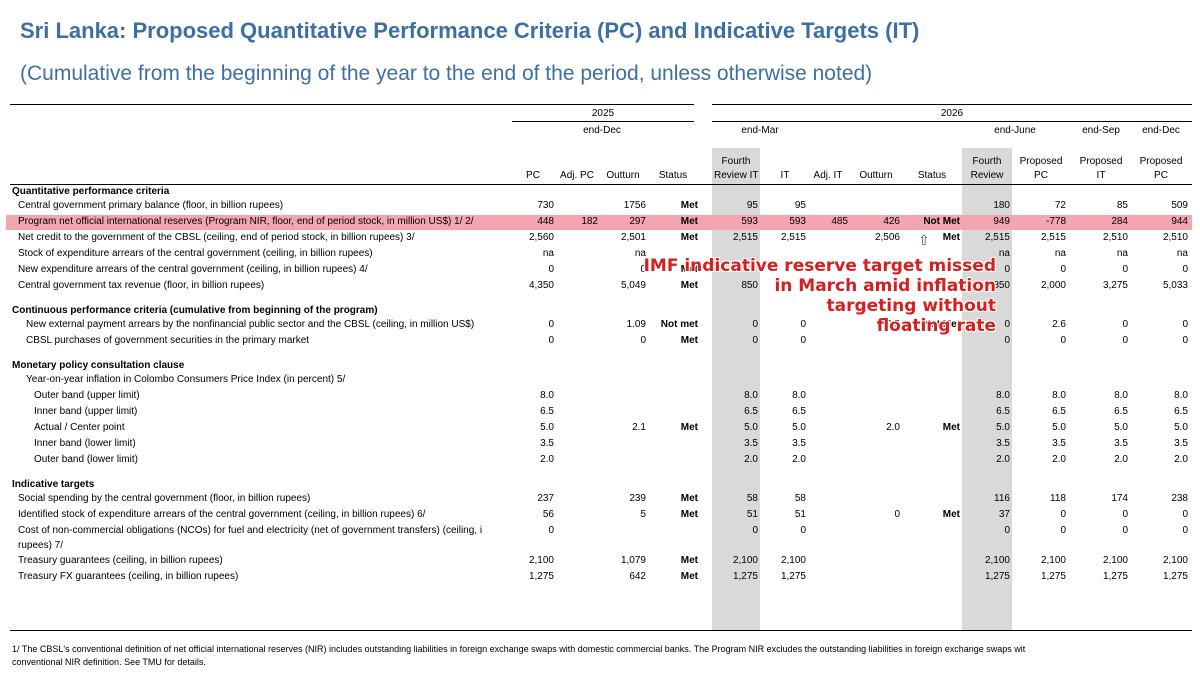 This screenshot has height=677, width=1200. What do you see at coordinates (1115, 285) in the screenshot?
I see `value-cell: 3,275` at bounding box center [1115, 285].